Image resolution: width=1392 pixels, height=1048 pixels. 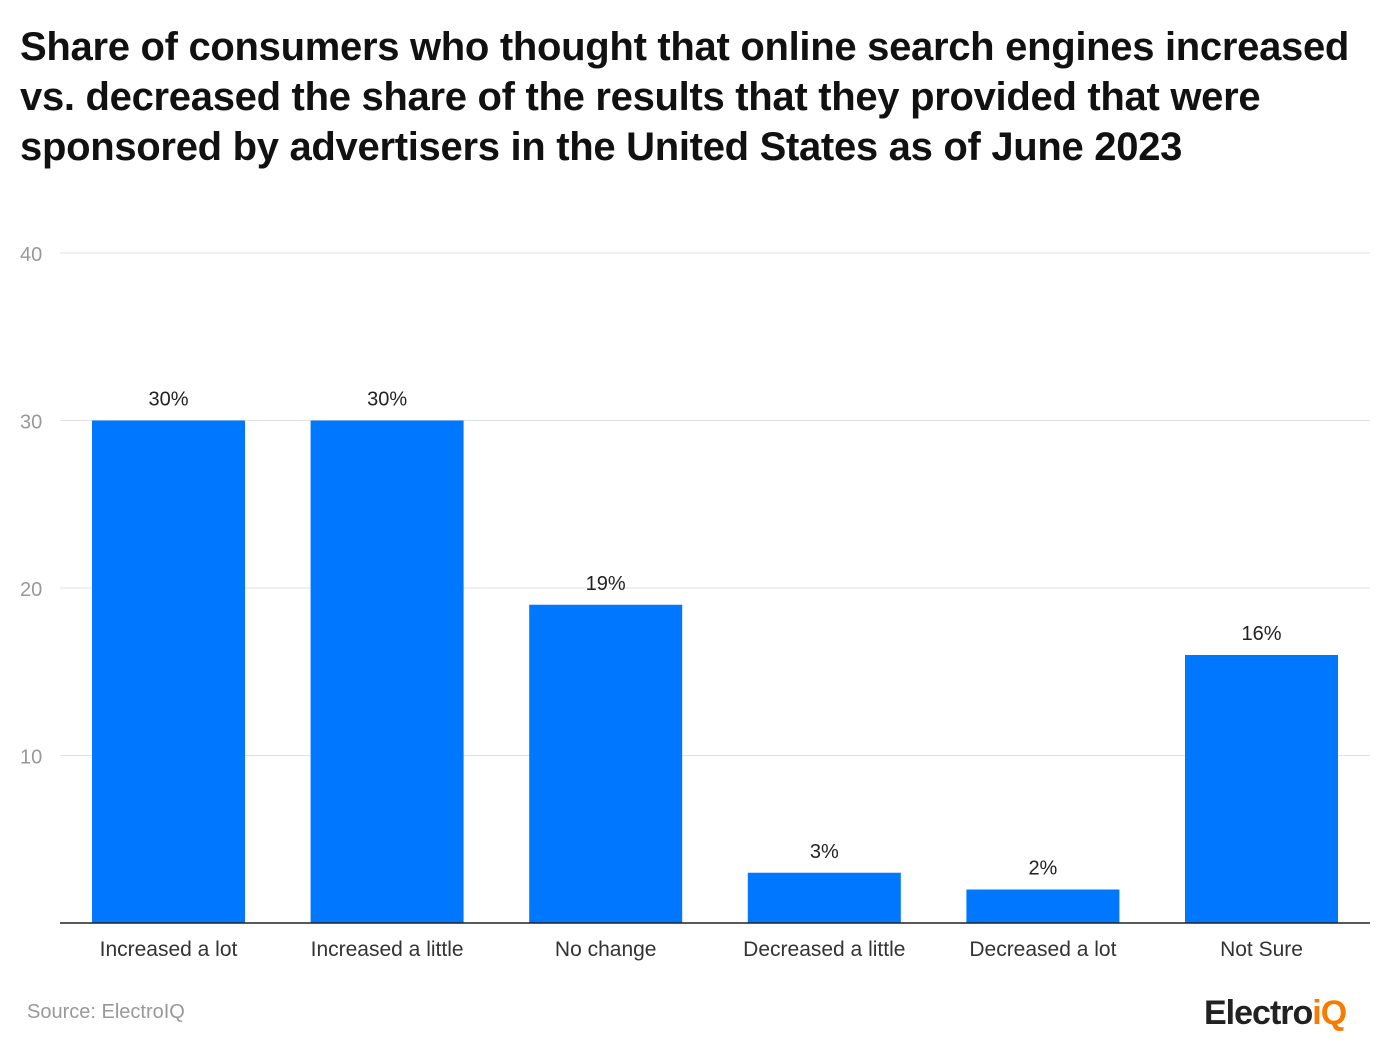 What do you see at coordinates (1042, 869) in the screenshot?
I see `data-label: 2%` at bounding box center [1042, 869].